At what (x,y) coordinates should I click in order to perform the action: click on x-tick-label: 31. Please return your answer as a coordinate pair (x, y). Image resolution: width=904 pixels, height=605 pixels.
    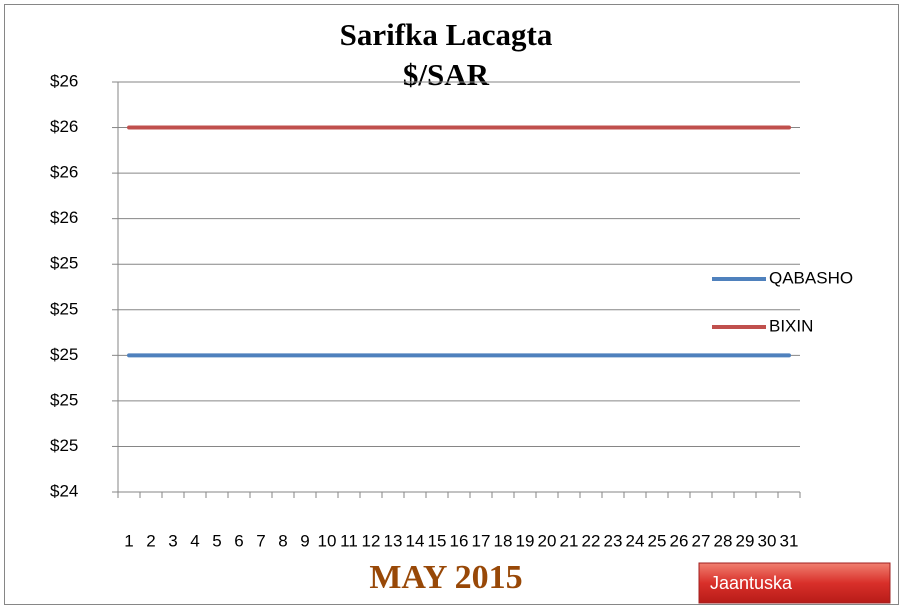
    Looking at the image, I should click on (789, 540).